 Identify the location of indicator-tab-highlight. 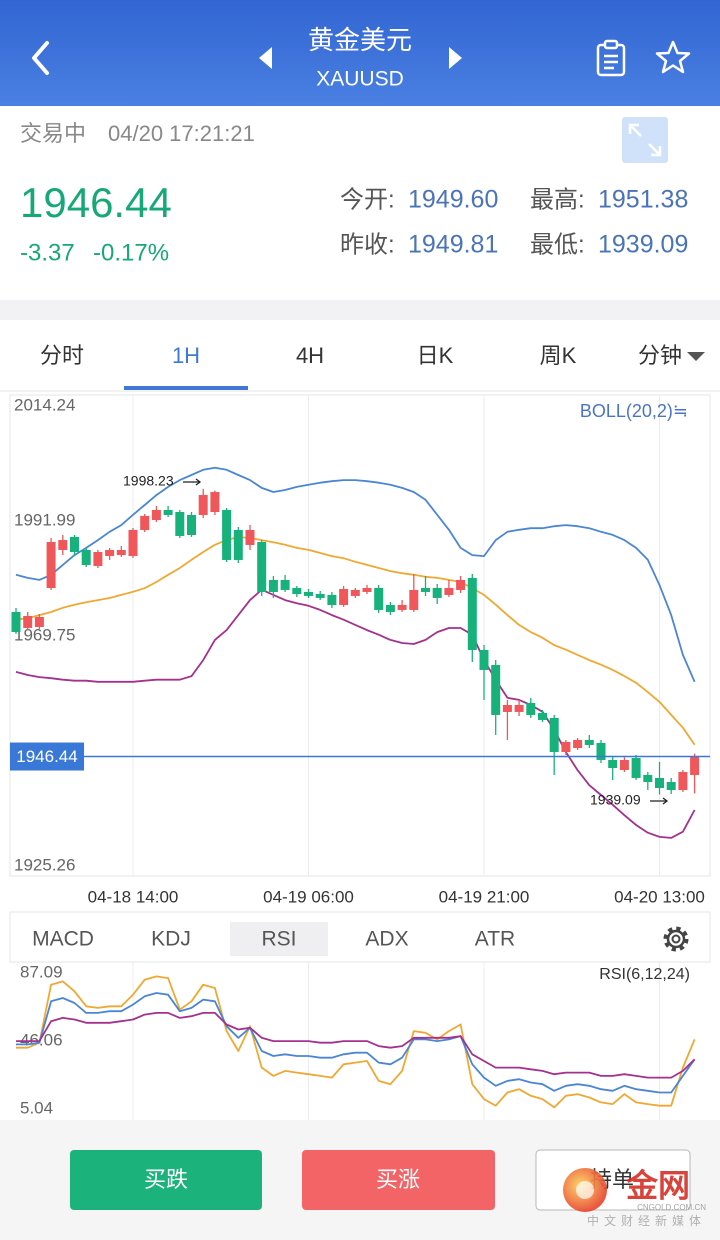
(279, 939).